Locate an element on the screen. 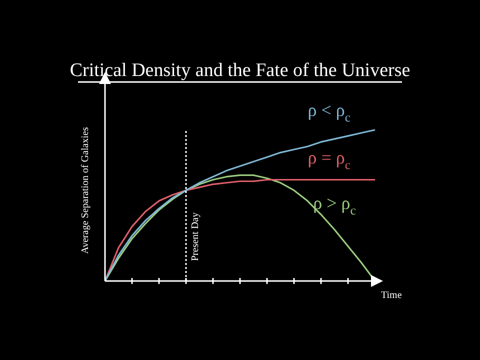  y-axis-title: Average Separation of Galaxies is located at coordinates (85, 190).